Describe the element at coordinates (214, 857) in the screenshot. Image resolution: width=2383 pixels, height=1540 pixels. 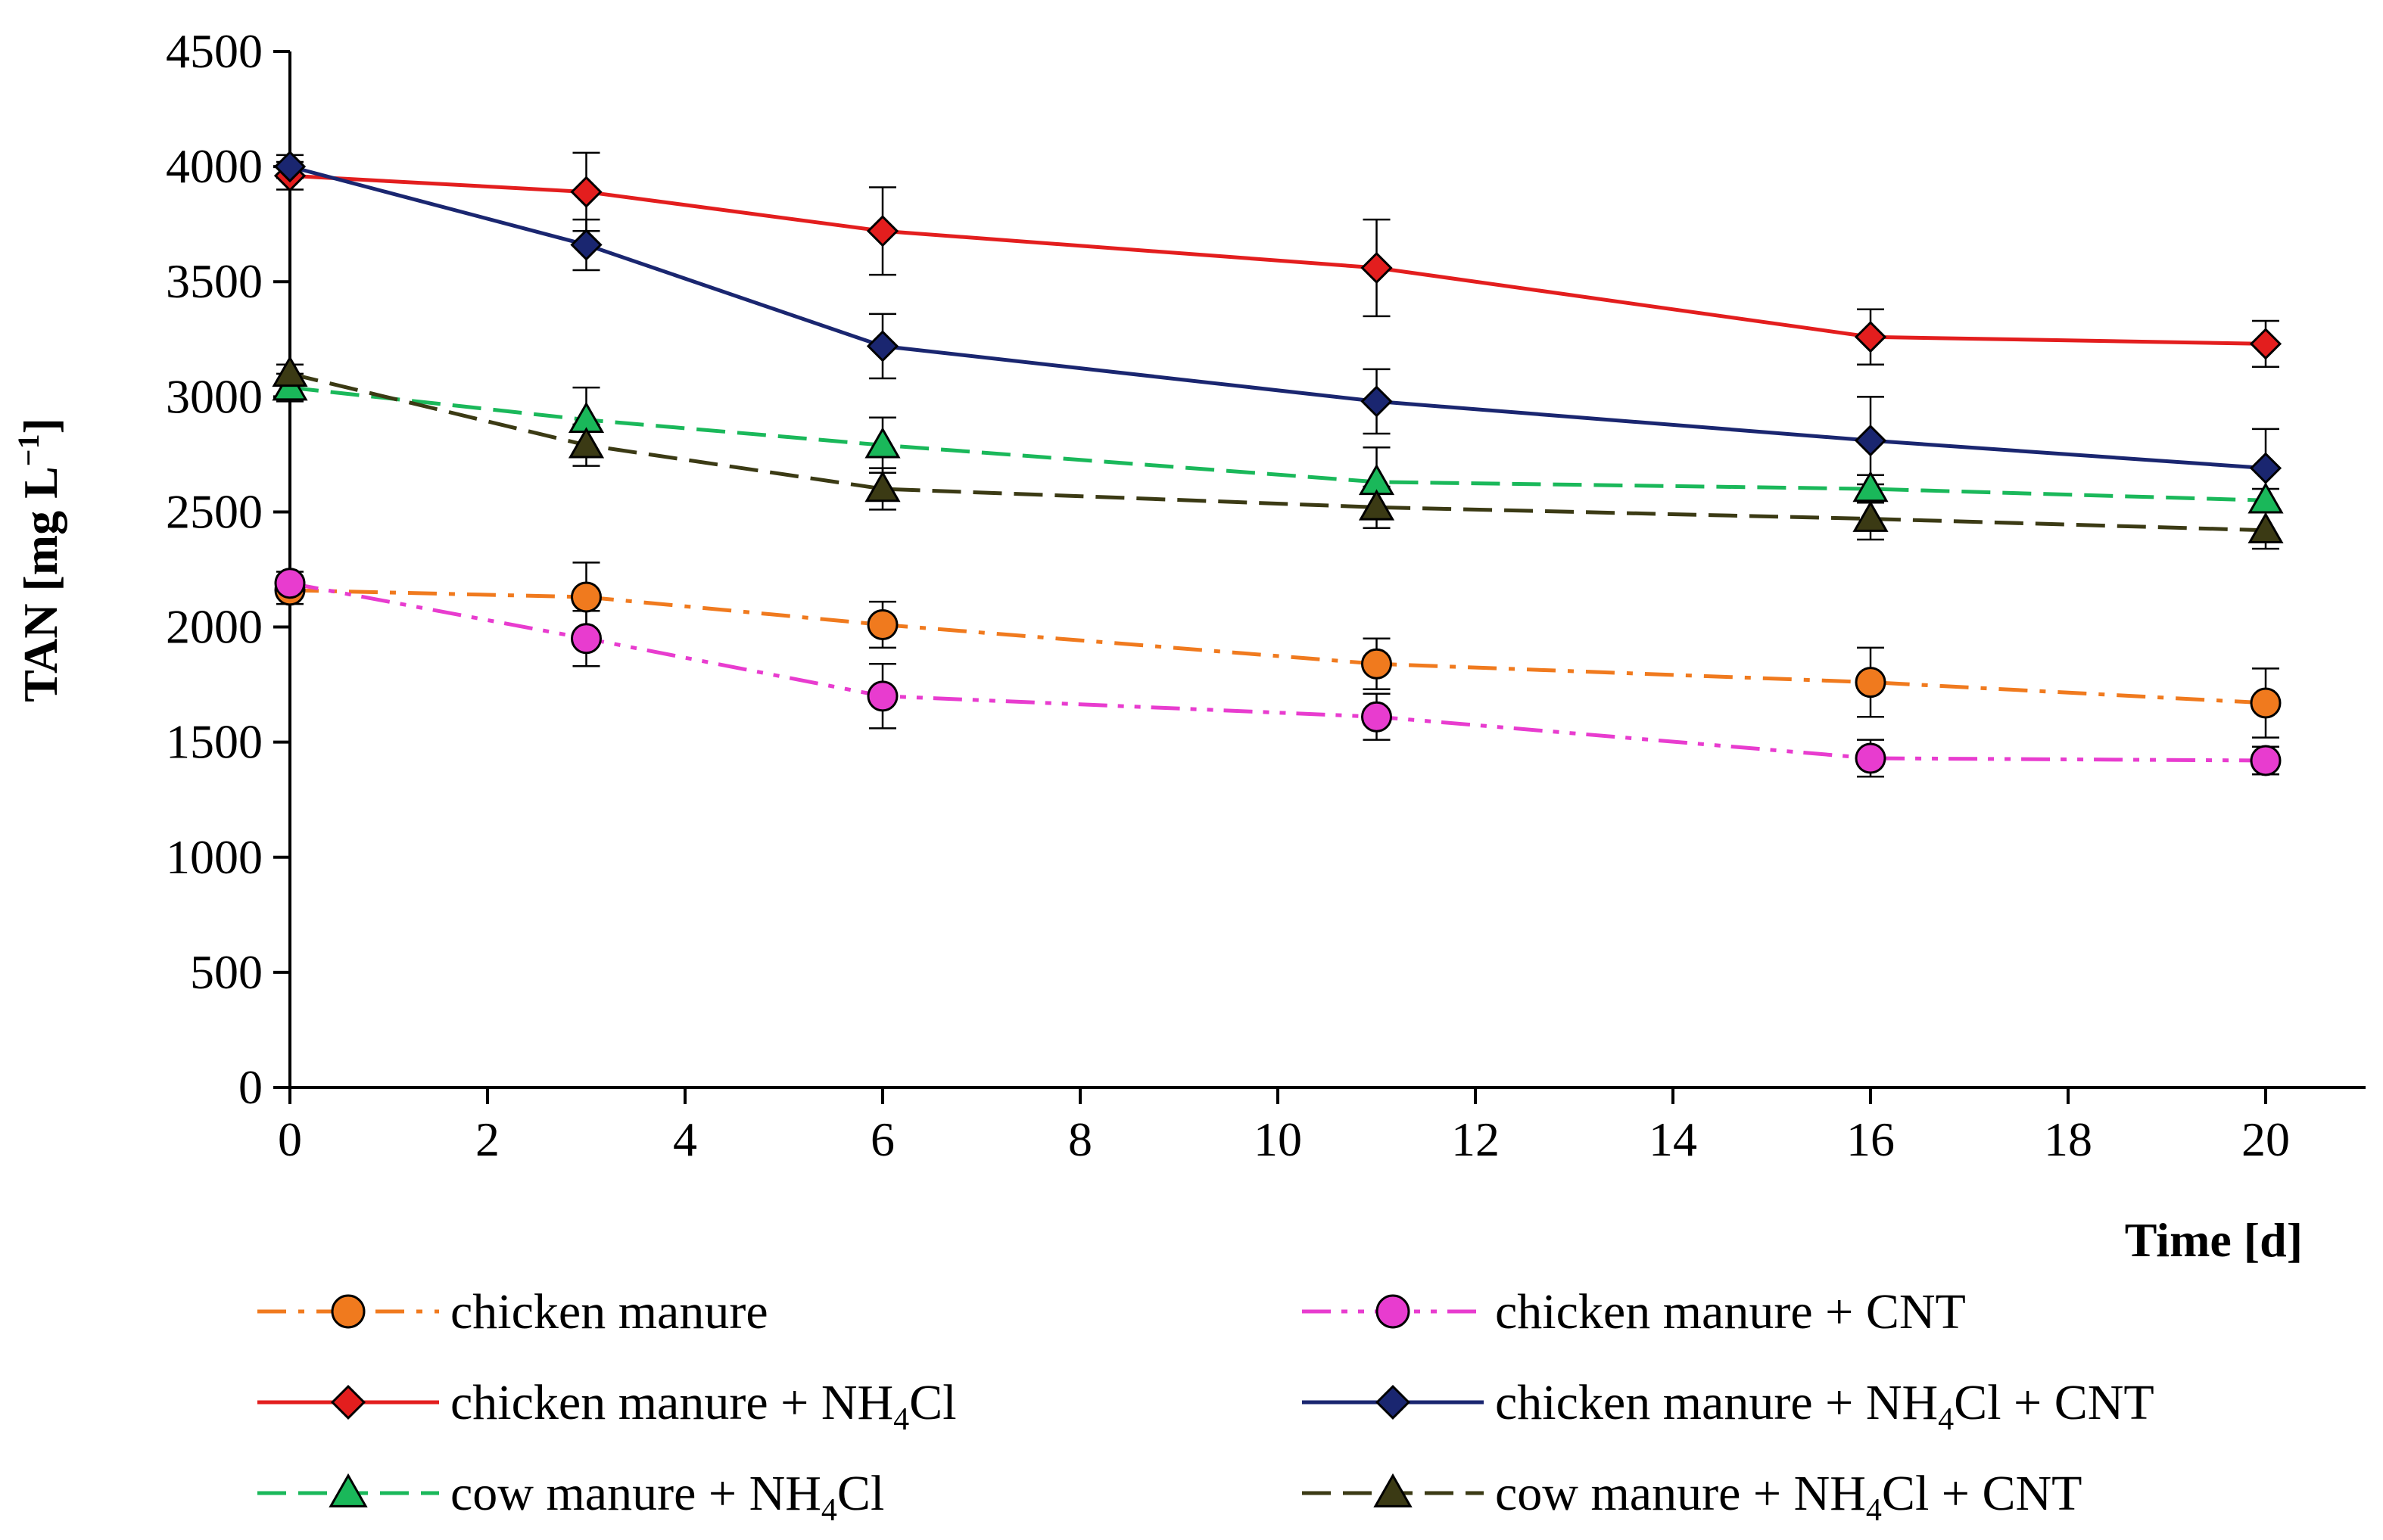
I see `y-tick-label: 1000` at that location.